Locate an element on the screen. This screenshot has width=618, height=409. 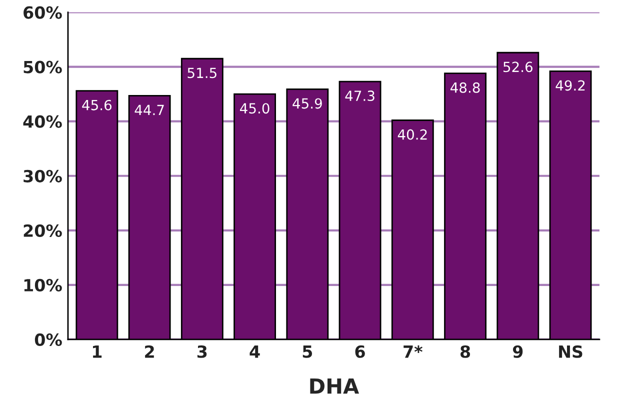
x-tick-label: 7* is located at coordinates (413, 351).